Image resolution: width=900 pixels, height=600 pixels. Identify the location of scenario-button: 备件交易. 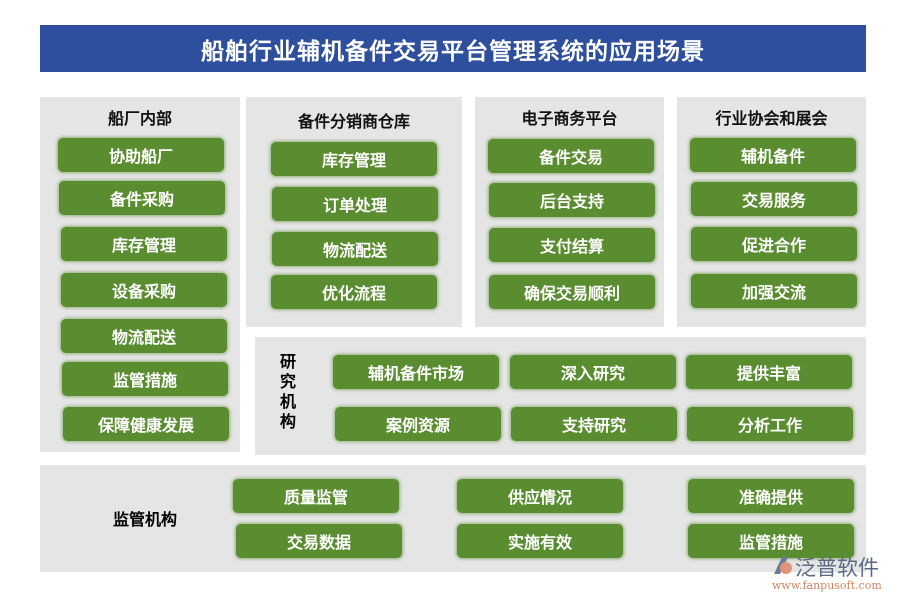
(571, 156).